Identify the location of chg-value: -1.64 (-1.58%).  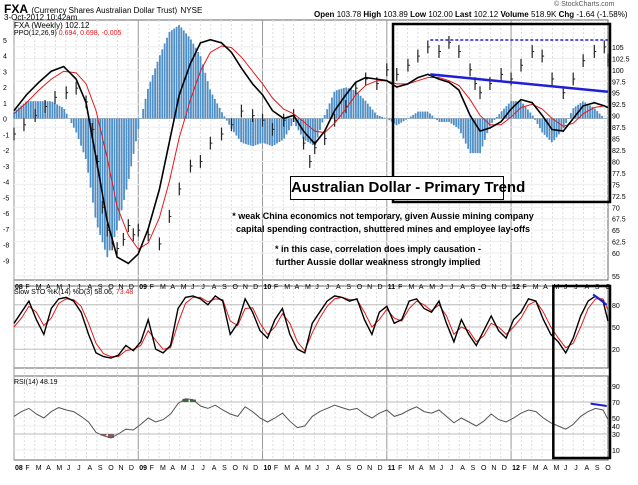
(601, 14).